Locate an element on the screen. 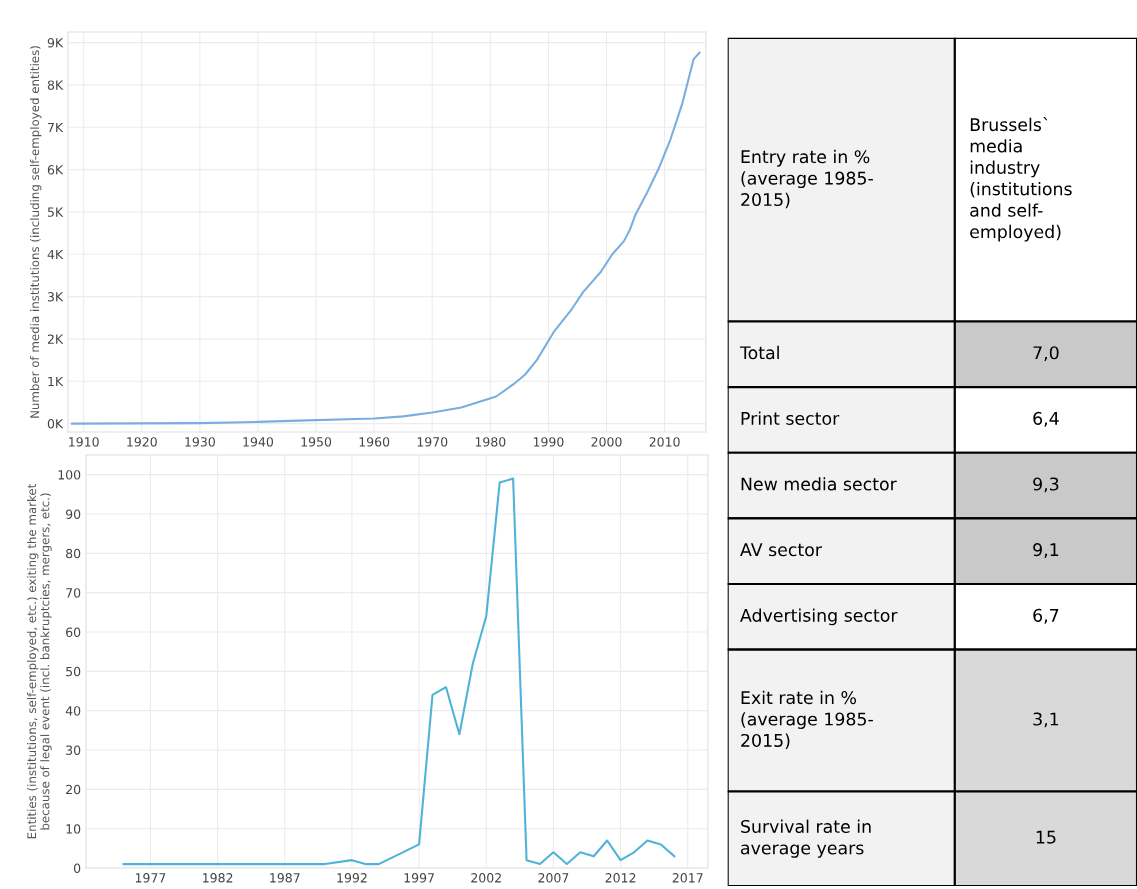 The width and height of the screenshot is (1137, 889). text: Survival rate in average years is located at coordinates (806, 838).